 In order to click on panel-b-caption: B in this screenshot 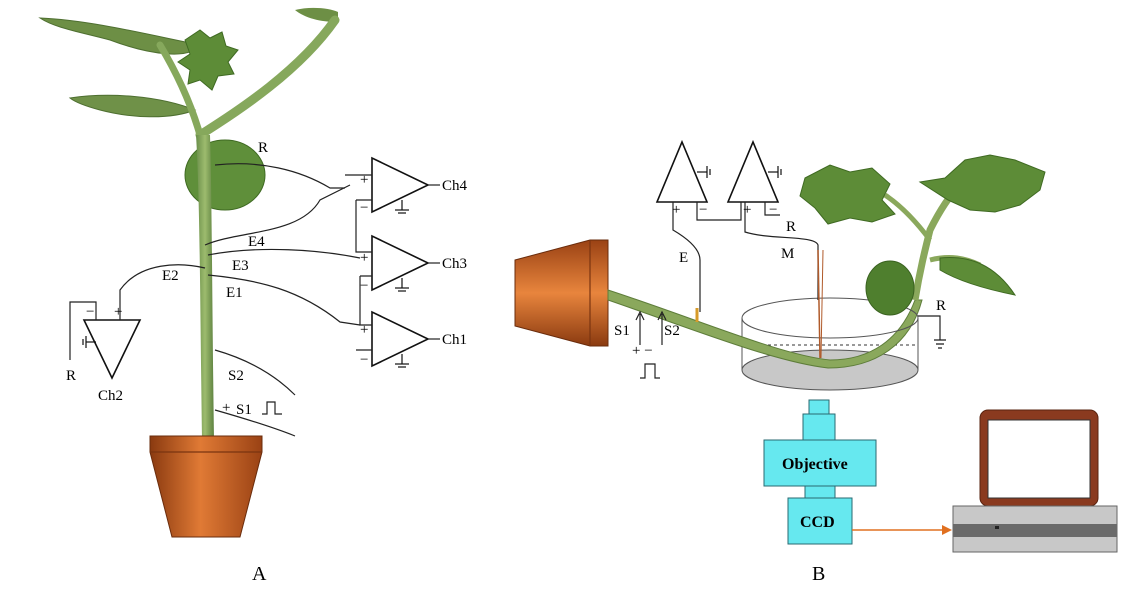, I will do `click(818, 574)`.